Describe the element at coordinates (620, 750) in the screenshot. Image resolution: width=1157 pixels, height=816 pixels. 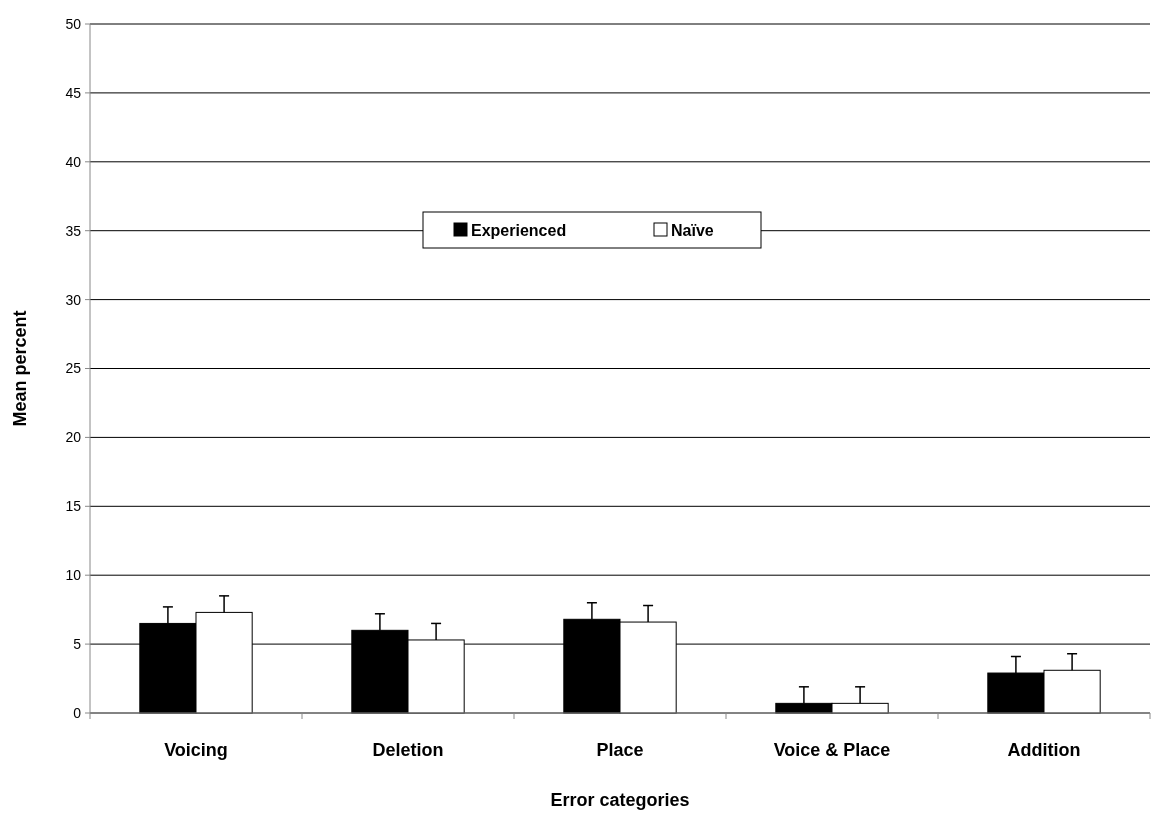
I see `x-tick-label: Place` at that location.